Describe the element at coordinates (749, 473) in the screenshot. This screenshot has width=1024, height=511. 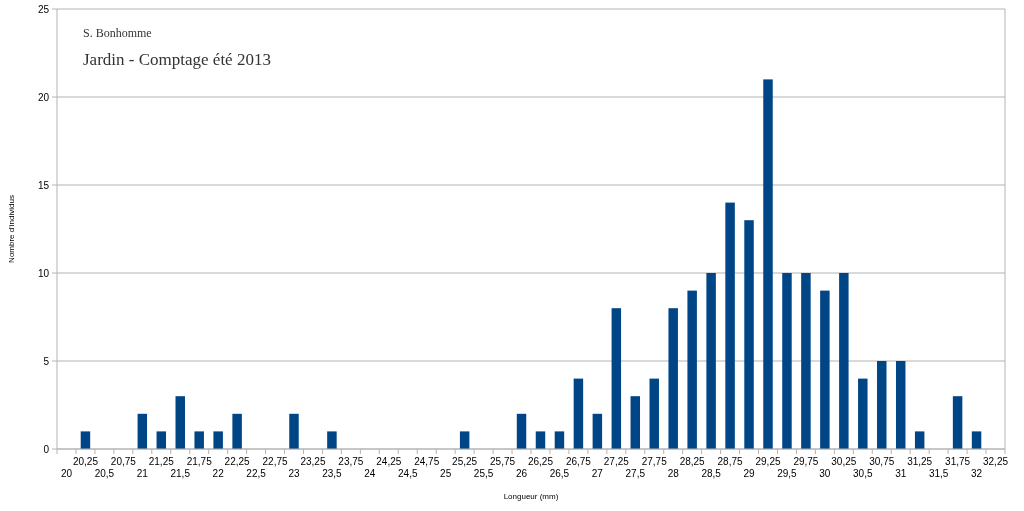
I see `x-tick-label: 29` at that location.